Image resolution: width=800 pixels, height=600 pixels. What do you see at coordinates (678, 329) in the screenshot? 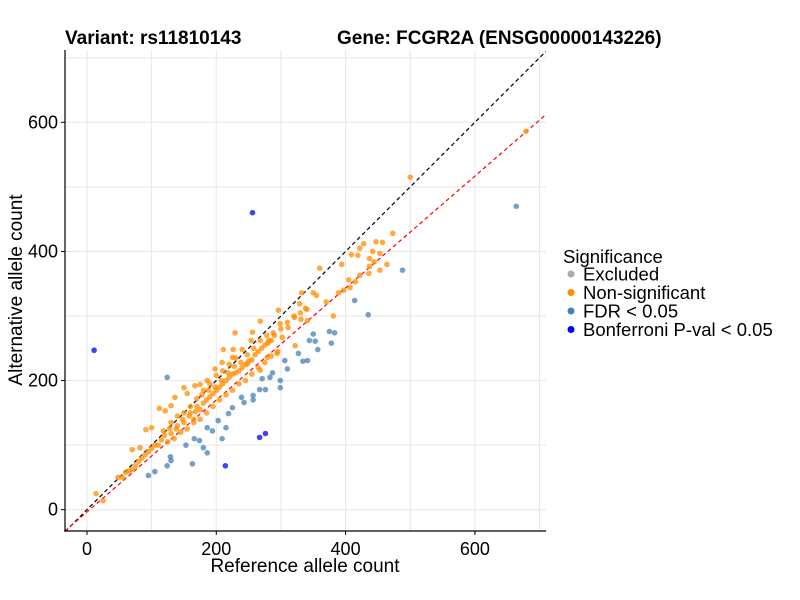
I see `legend-label: Bonferroni P-val < 0.05` at bounding box center [678, 329].